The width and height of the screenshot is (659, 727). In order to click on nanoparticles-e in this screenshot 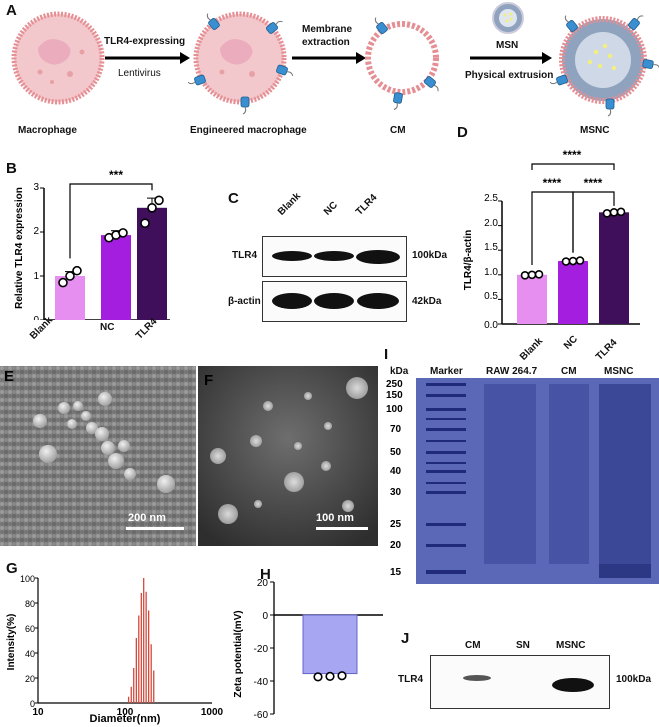, I will do `click(104, 442)`.